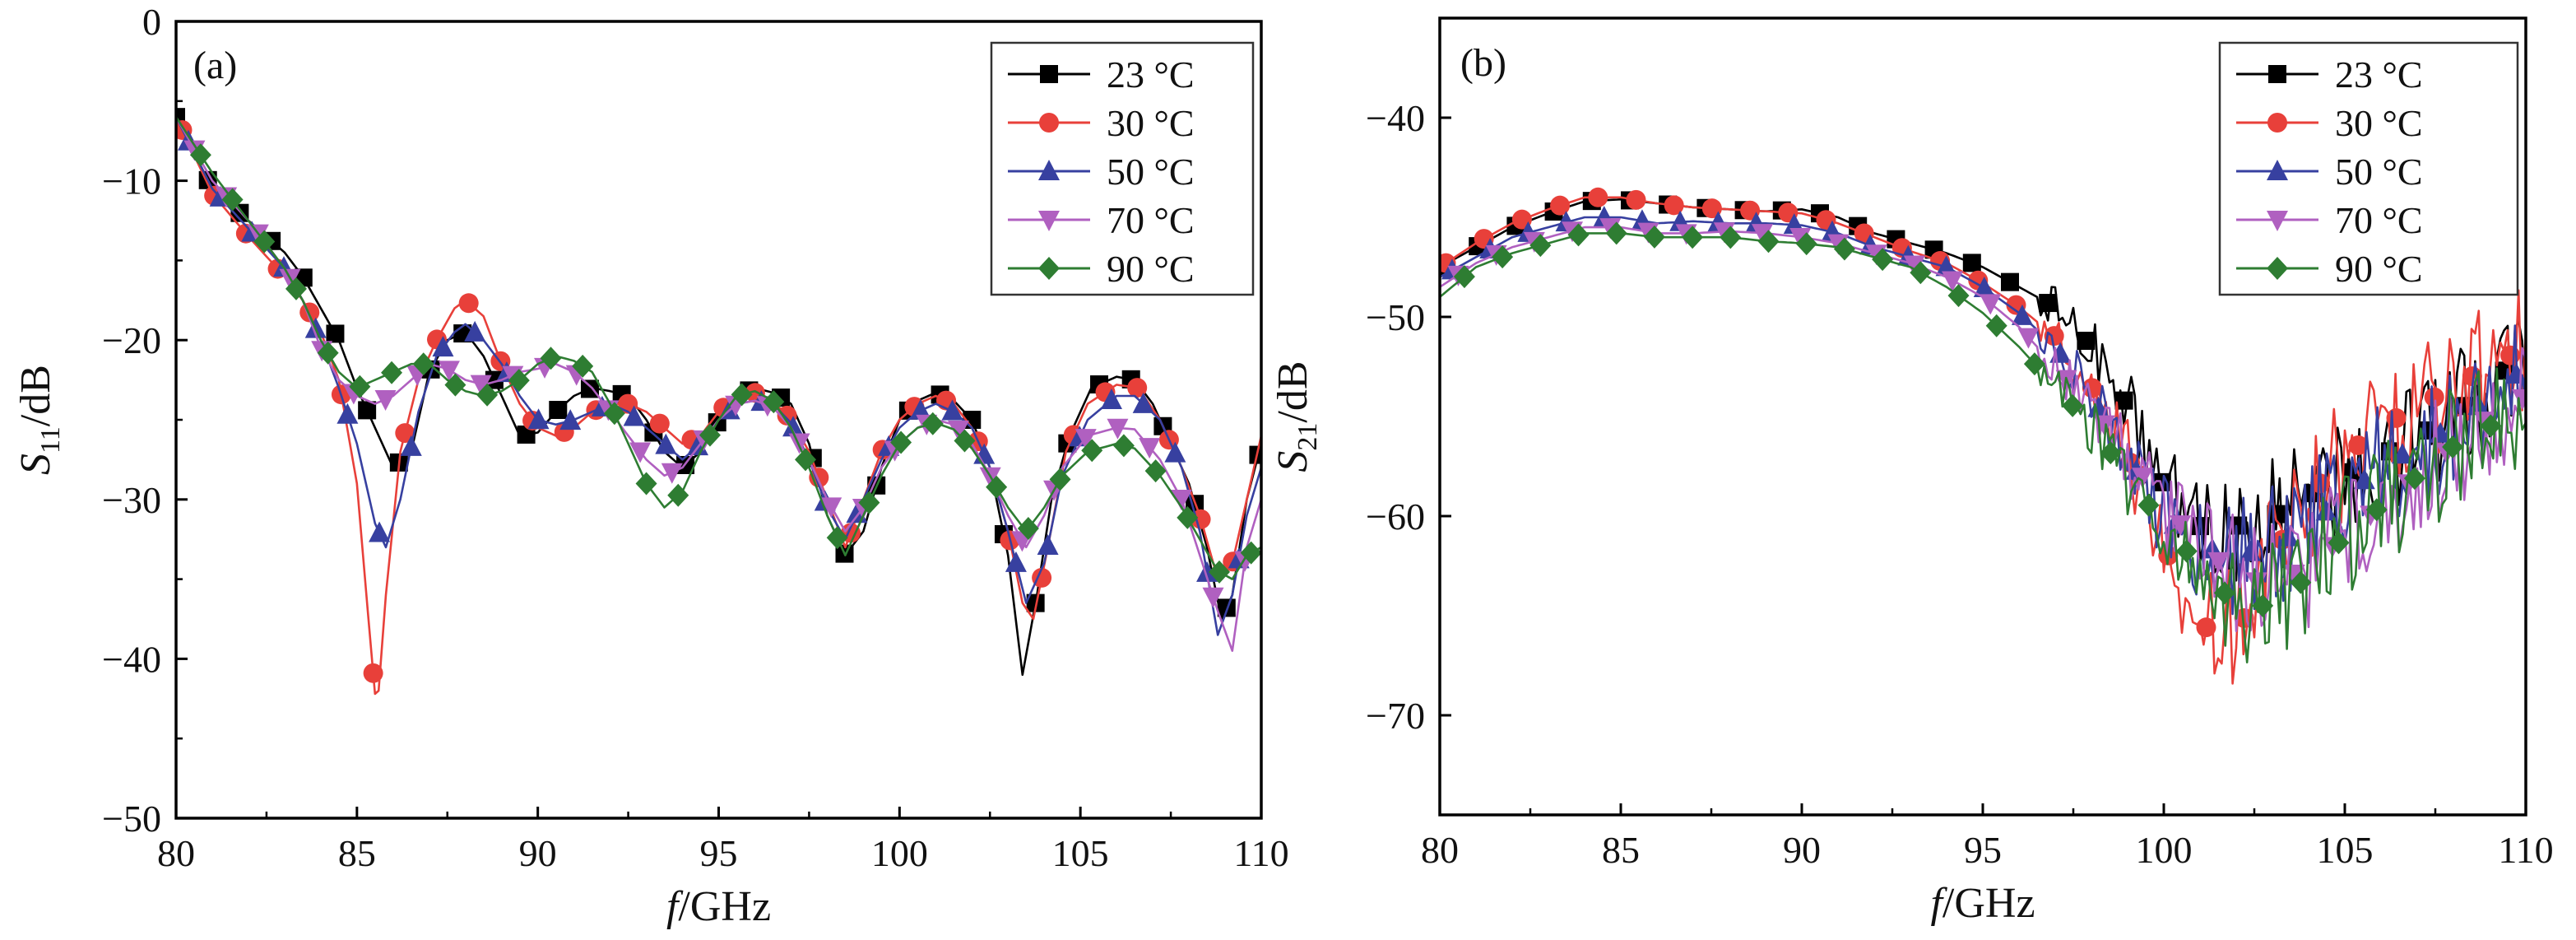 Image resolution: width=2576 pixels, height=940 pixels. Describe the element at coordinates (1983, 850) in the screenshot. I see `x-tick-label: 95` at that location.